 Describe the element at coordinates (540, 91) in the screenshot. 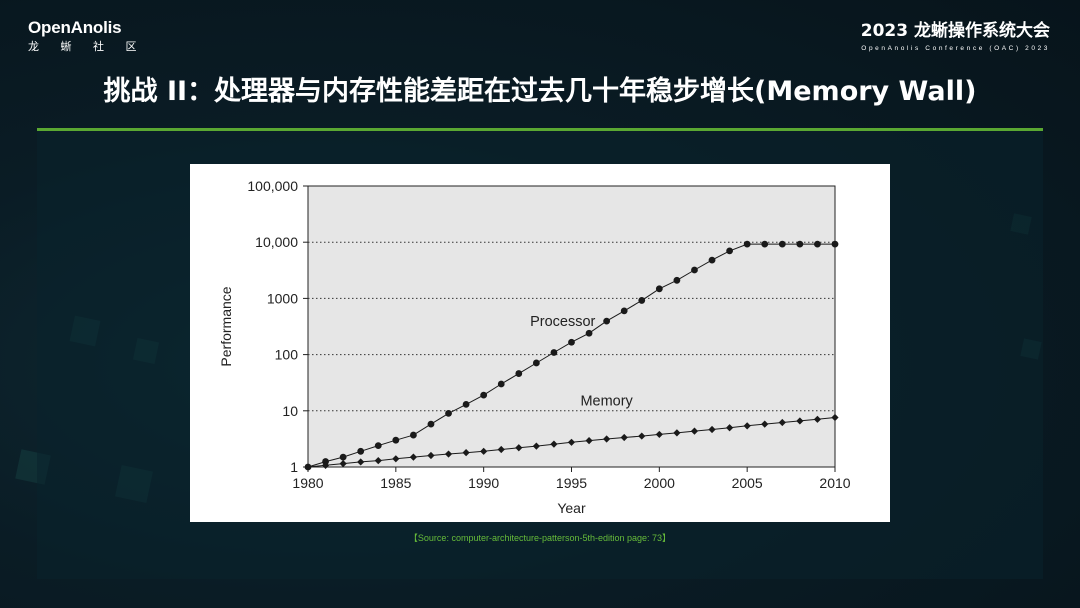

I see `slide-title: 挑战 II：处理器与内存性能差距在过去几十年稳步增长(Memory Wall)` at that location.